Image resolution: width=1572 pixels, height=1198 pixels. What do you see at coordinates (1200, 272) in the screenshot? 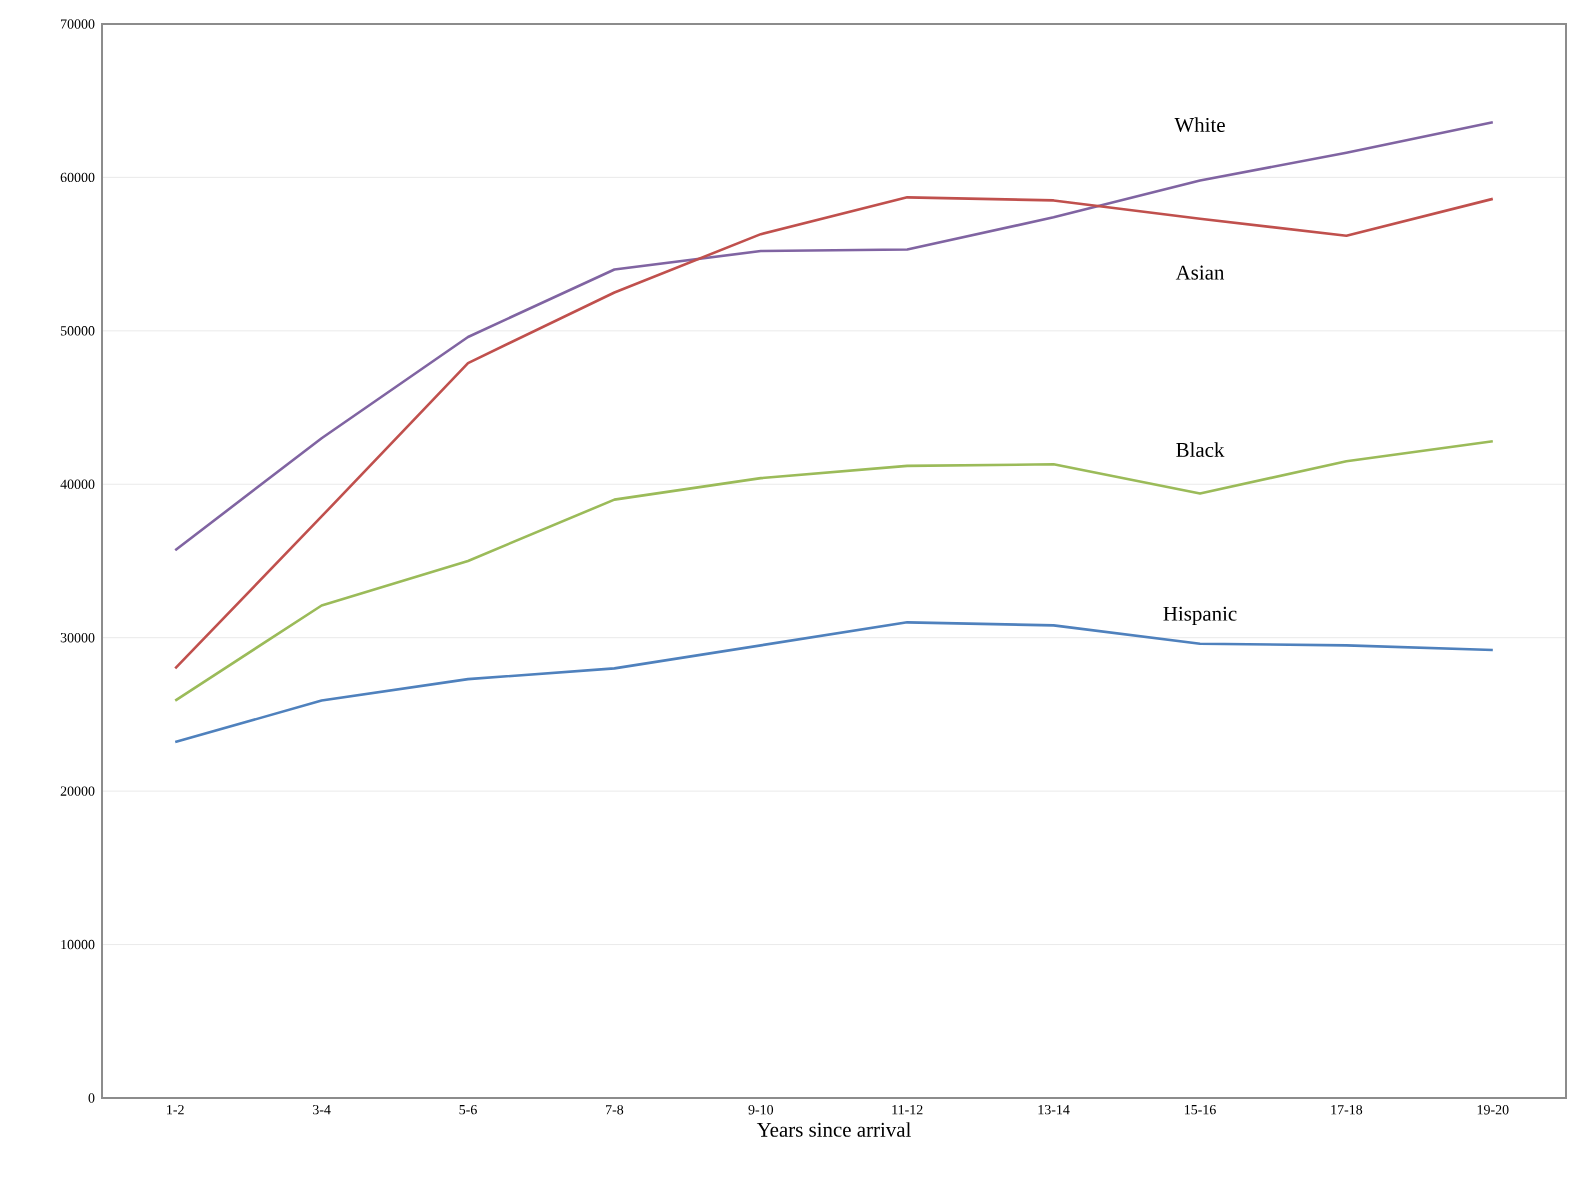
I see `text: Asian` at bounding box center [1200, 272].